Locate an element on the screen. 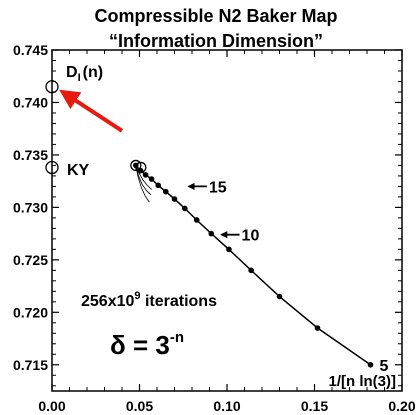  ky-label: KY is located at coordinates (78, 170).